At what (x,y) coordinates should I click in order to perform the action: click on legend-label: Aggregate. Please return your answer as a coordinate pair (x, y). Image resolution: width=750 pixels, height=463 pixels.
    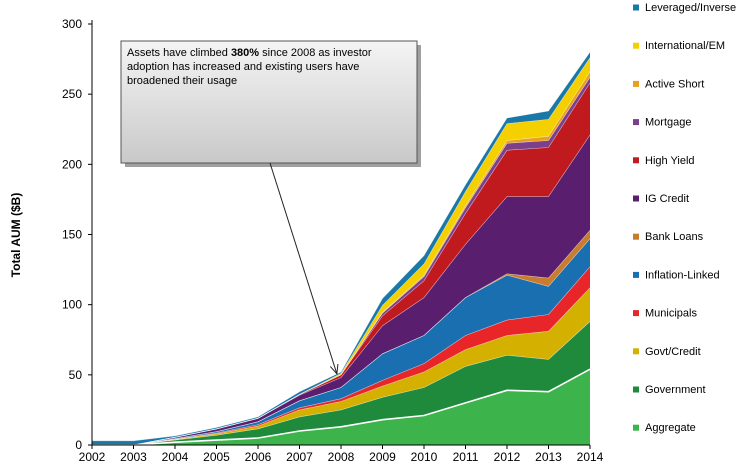
    Looking at the image, I should click on (670, 428).